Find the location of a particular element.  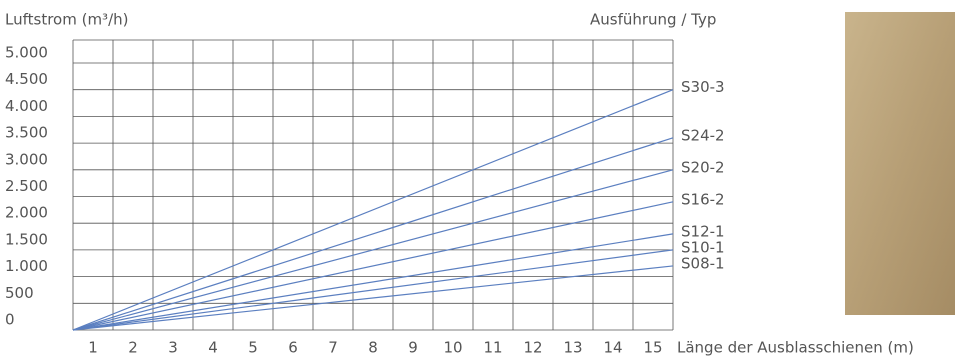

series-label: S30-3 is located at coordinates (703, 87).